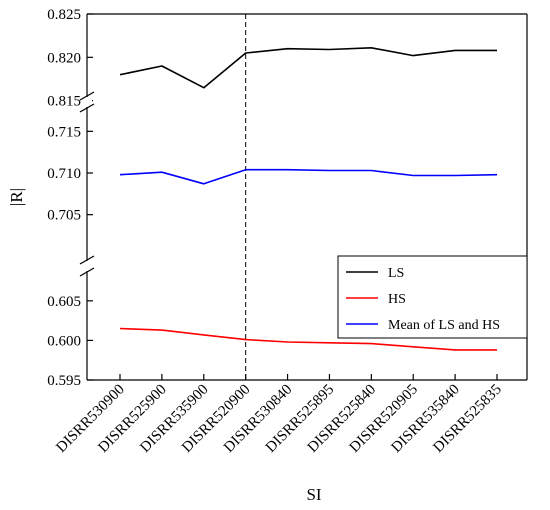 Image resolution: width=550 pixels, height=510 pixels. What do you see at coordinates (16, 197) in the screenshot?
I see `y-axis-label: |R|` at bounding box center [16, 197].